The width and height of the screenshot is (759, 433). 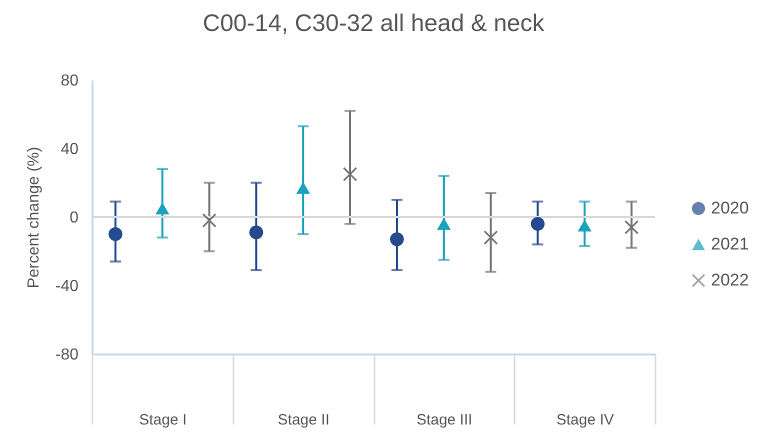 What do you see at coordinates (163, 420) in the screenshot?
I see `x-tick-label: Stage I` at bounding box center [163, 420].